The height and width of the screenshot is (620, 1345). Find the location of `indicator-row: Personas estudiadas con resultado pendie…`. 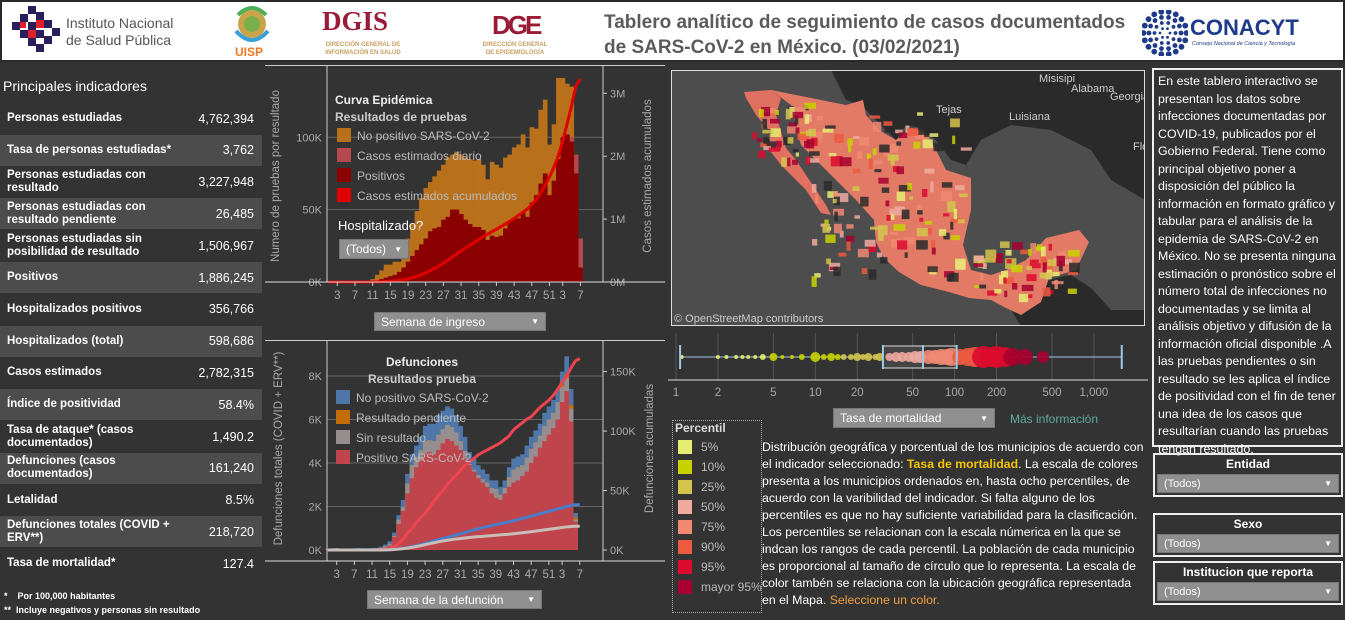

indicator-row: Personas estudiadas con resultado pendie… is located at coordinates (131, 214).